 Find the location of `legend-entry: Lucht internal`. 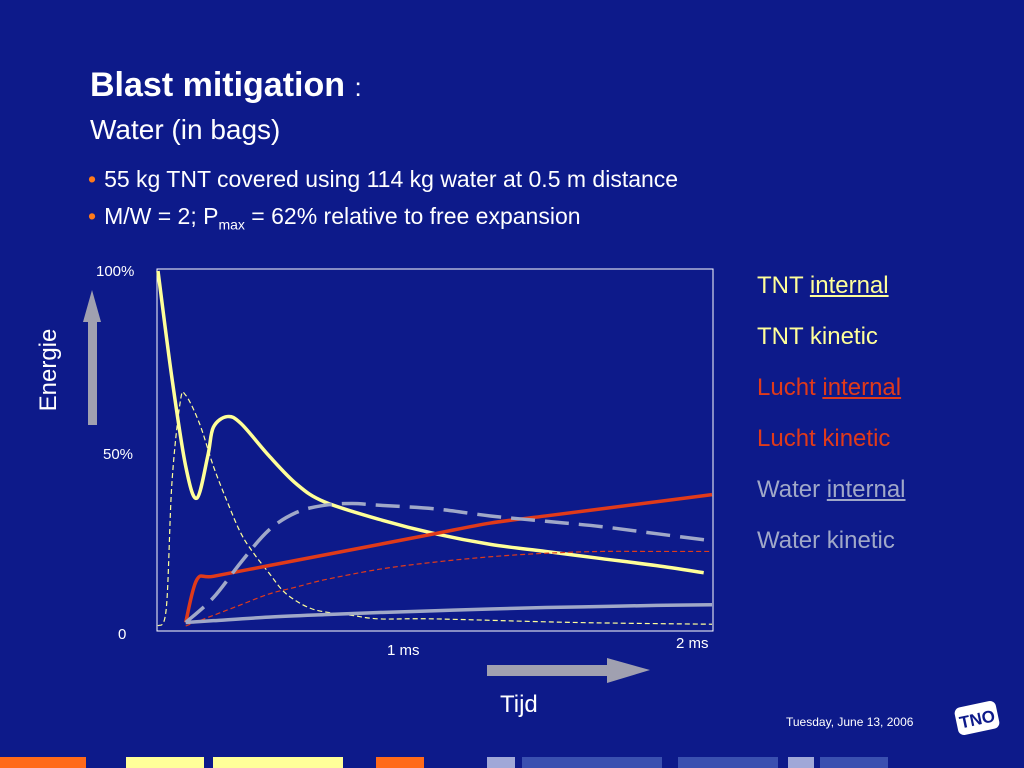

legend-entry: Lucht internal is located at coordinates (829, 388).